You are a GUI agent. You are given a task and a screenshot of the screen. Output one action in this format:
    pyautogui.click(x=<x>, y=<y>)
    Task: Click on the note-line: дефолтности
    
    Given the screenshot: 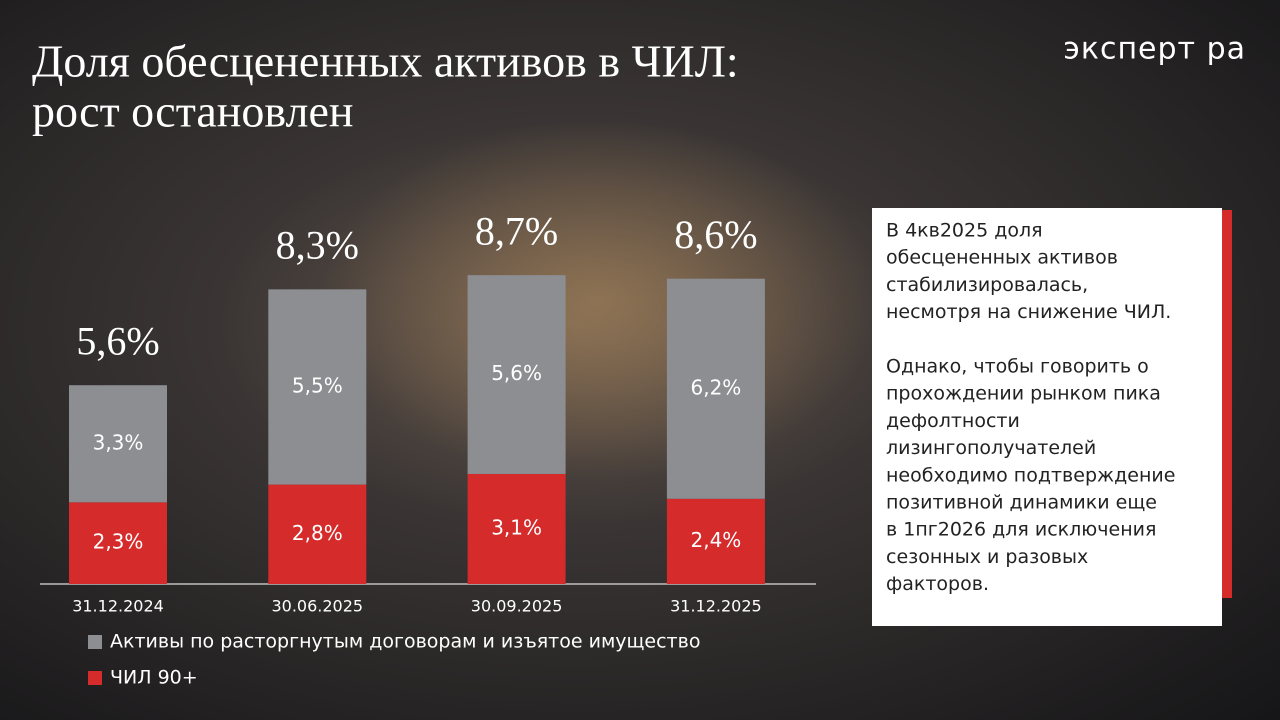 What is the action you would take?
    pyautogui.click(x=953, y=421)
    